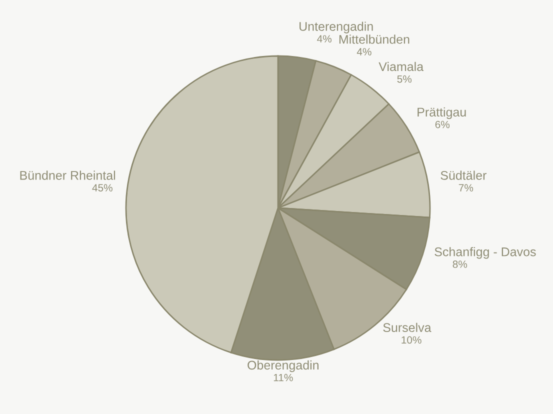 The image size is (553, 414). I want to click on slice-label: Schanfigg - Davos, so click(485, 253).